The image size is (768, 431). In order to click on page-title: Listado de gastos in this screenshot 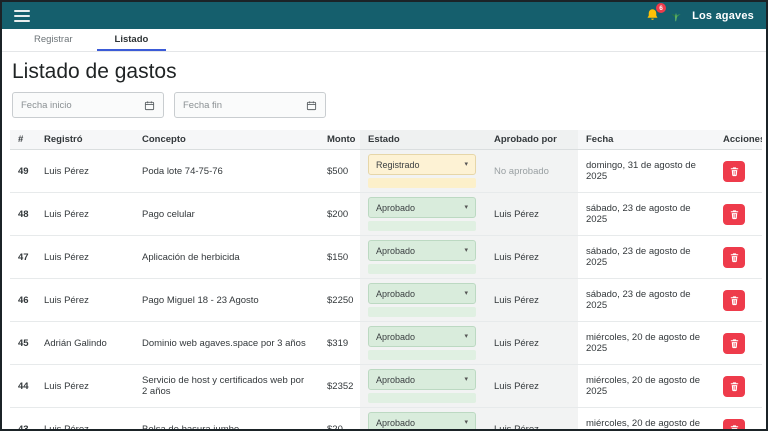, I will do `click(94, 71)`.